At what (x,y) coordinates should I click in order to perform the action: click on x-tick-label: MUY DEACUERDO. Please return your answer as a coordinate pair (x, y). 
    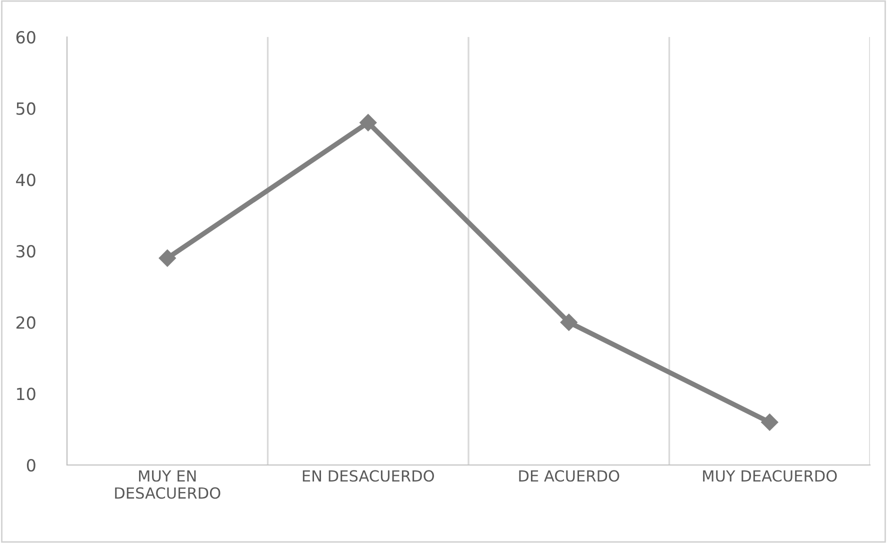
    Looking at the image, I should click on (770, 476).